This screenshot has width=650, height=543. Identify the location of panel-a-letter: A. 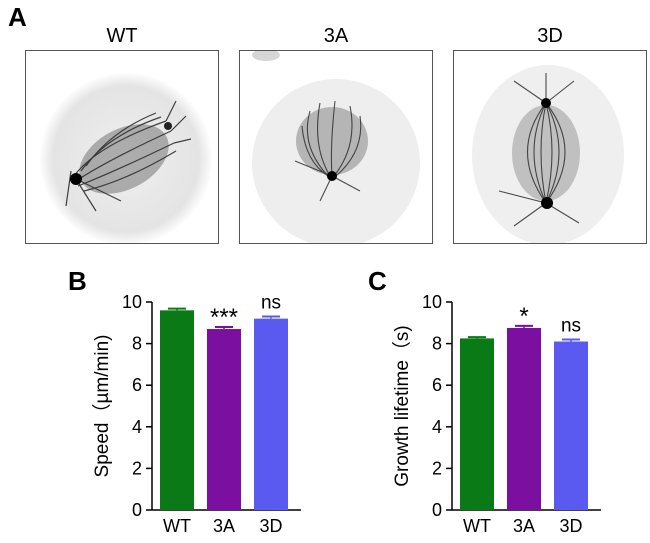
(17, 17).